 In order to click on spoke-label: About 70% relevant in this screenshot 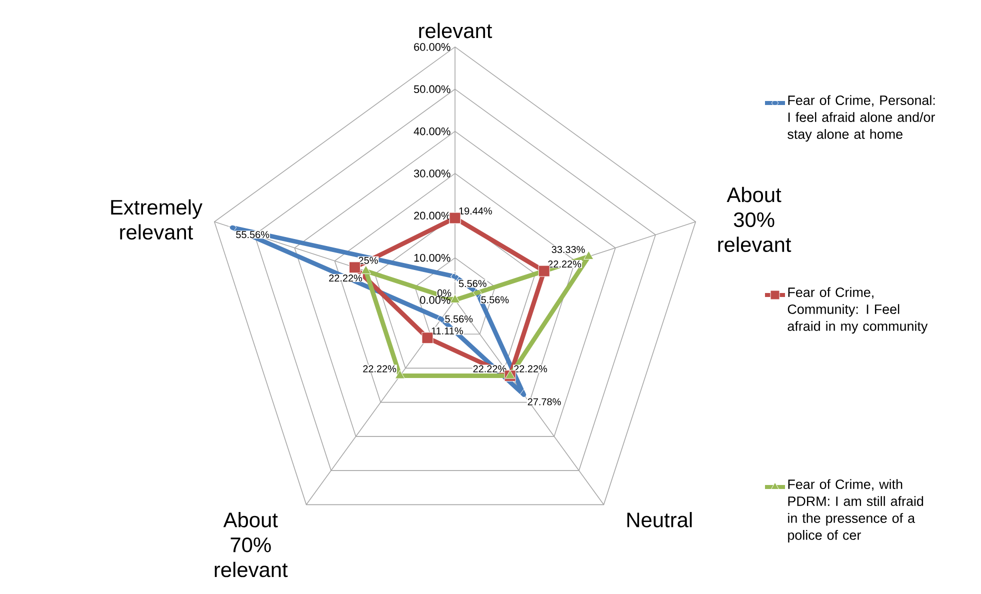, I will do `click(251, 545)`.